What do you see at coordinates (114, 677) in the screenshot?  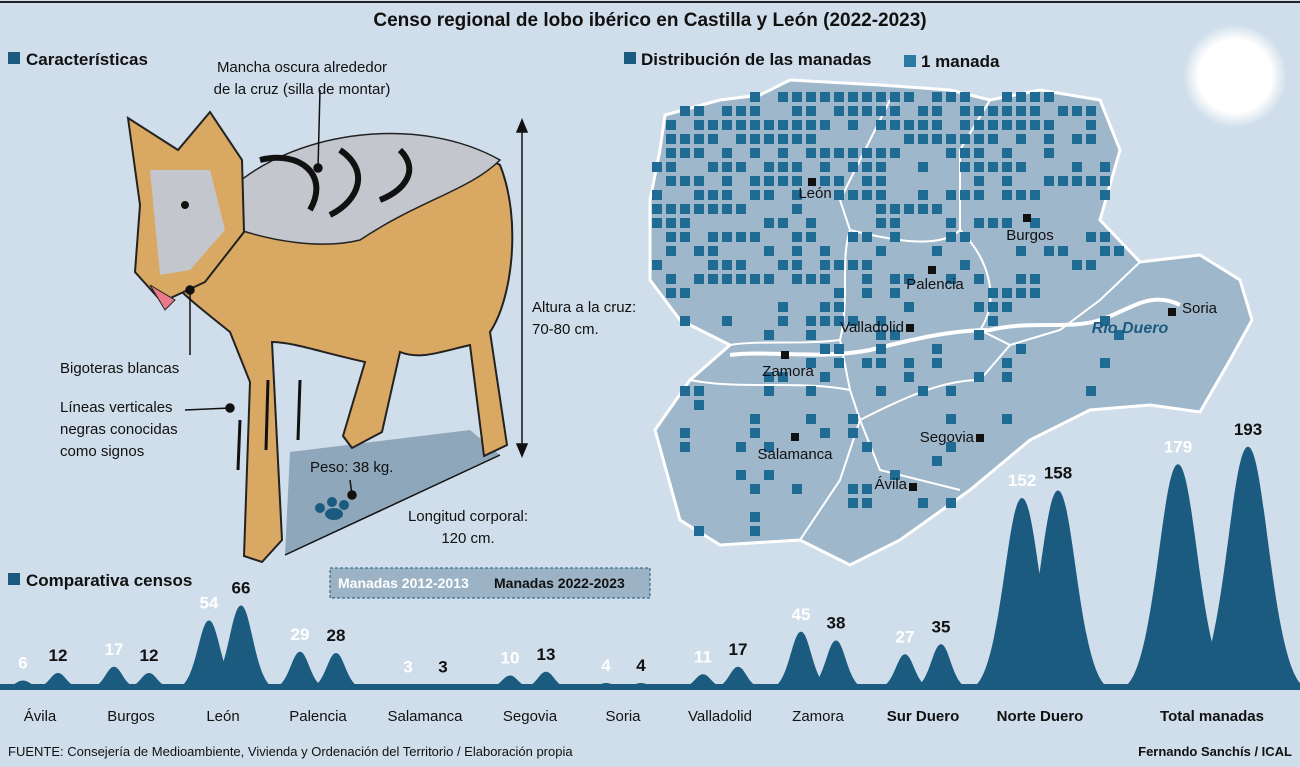 I see `peak` at bounding box center [114, 677].